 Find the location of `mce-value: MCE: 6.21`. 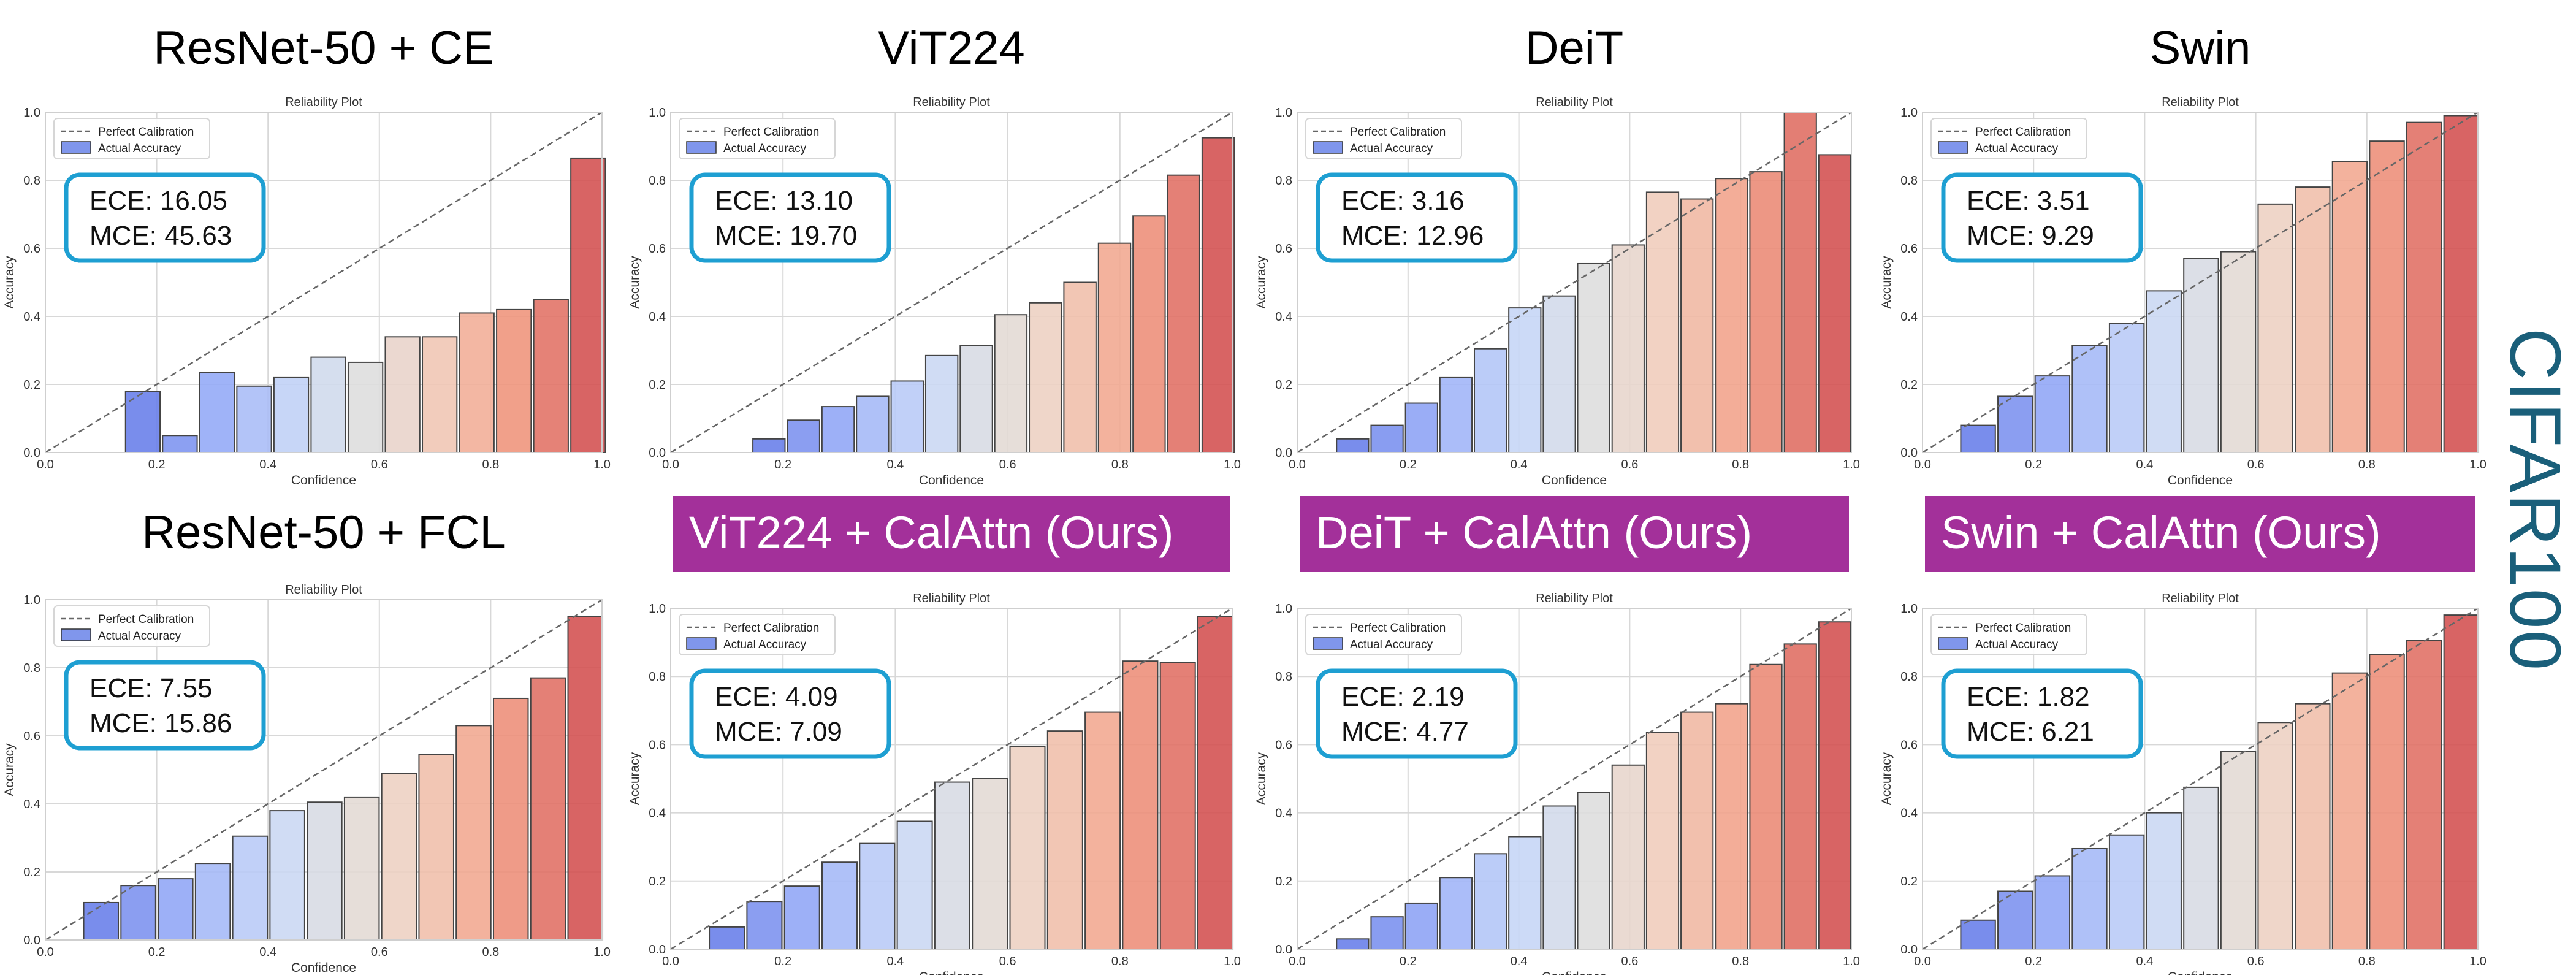

mce-value: MCE: 6.21 is located at coordinates (2030, 732).